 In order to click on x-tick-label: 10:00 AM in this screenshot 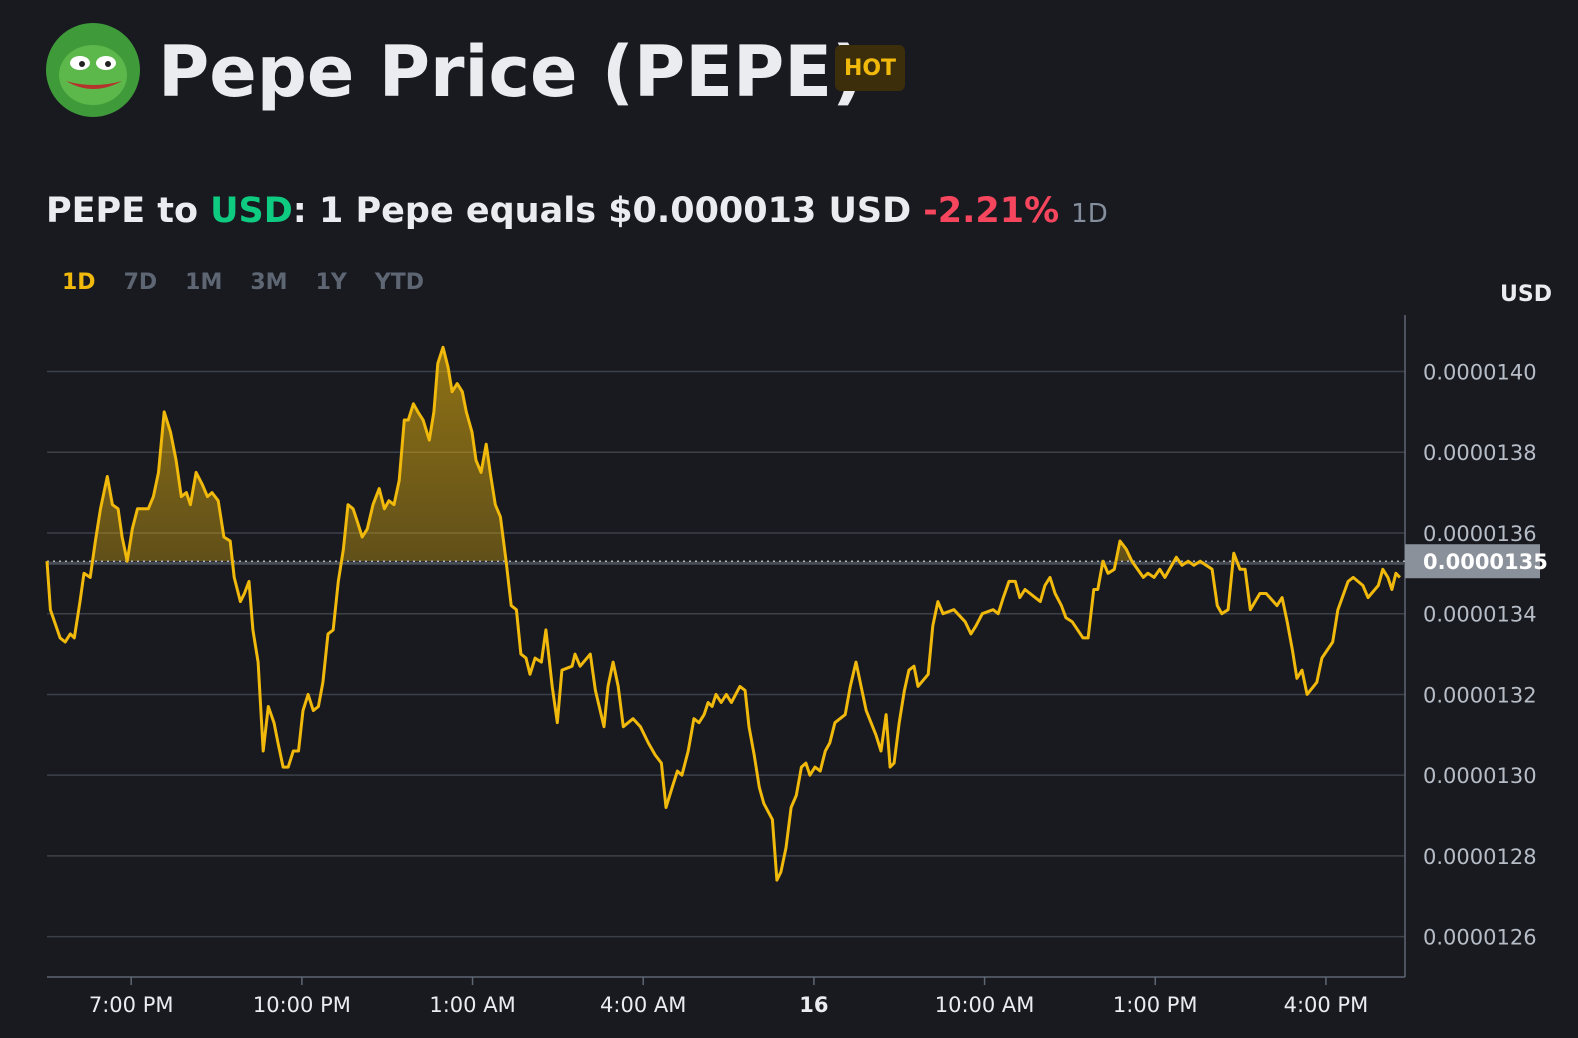, I will do `click(985, 1005)`.